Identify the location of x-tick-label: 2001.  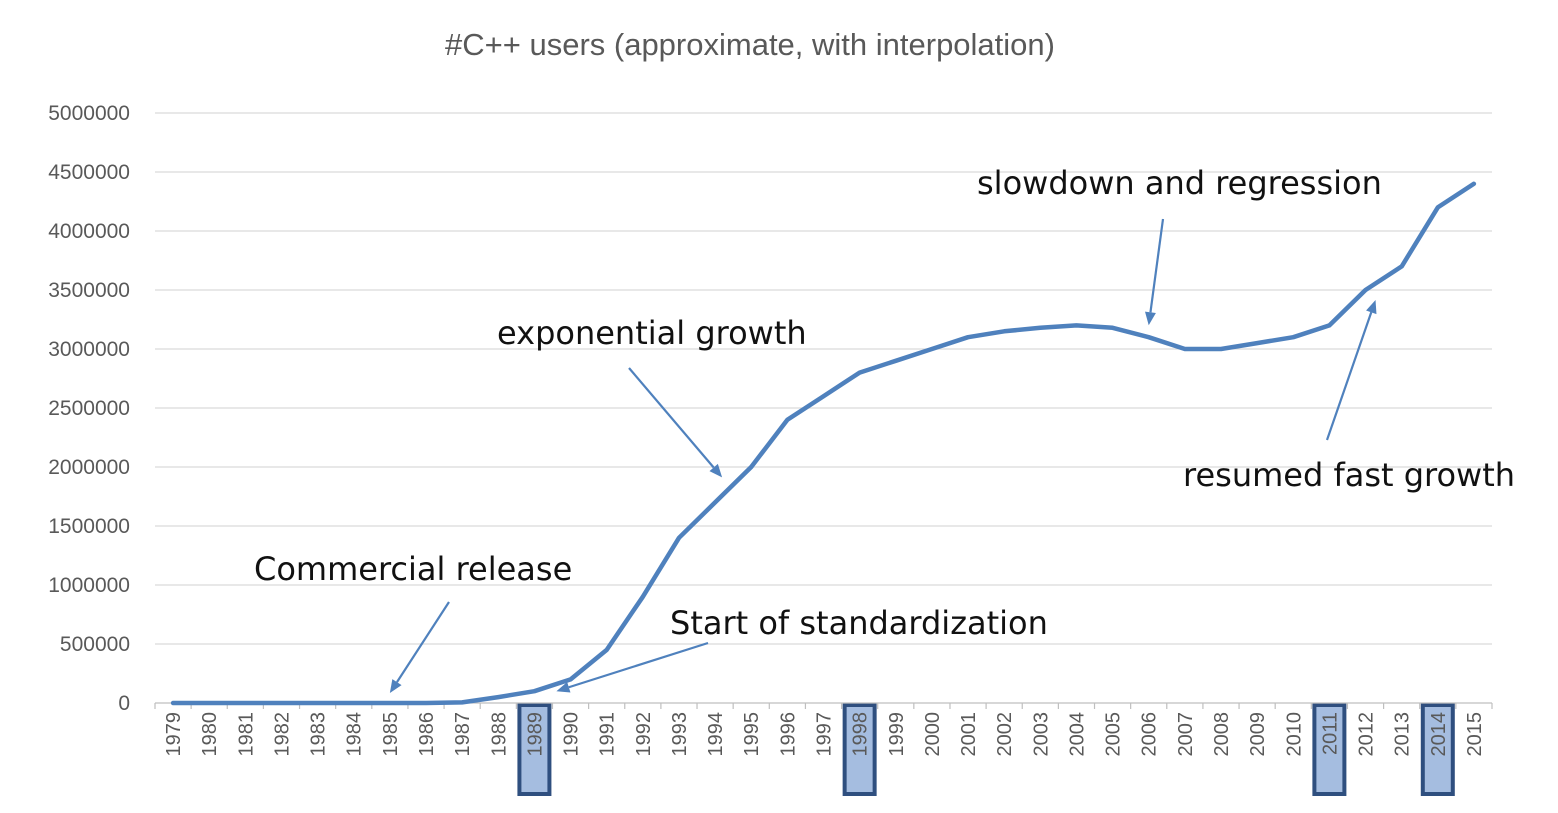
(969, 734).